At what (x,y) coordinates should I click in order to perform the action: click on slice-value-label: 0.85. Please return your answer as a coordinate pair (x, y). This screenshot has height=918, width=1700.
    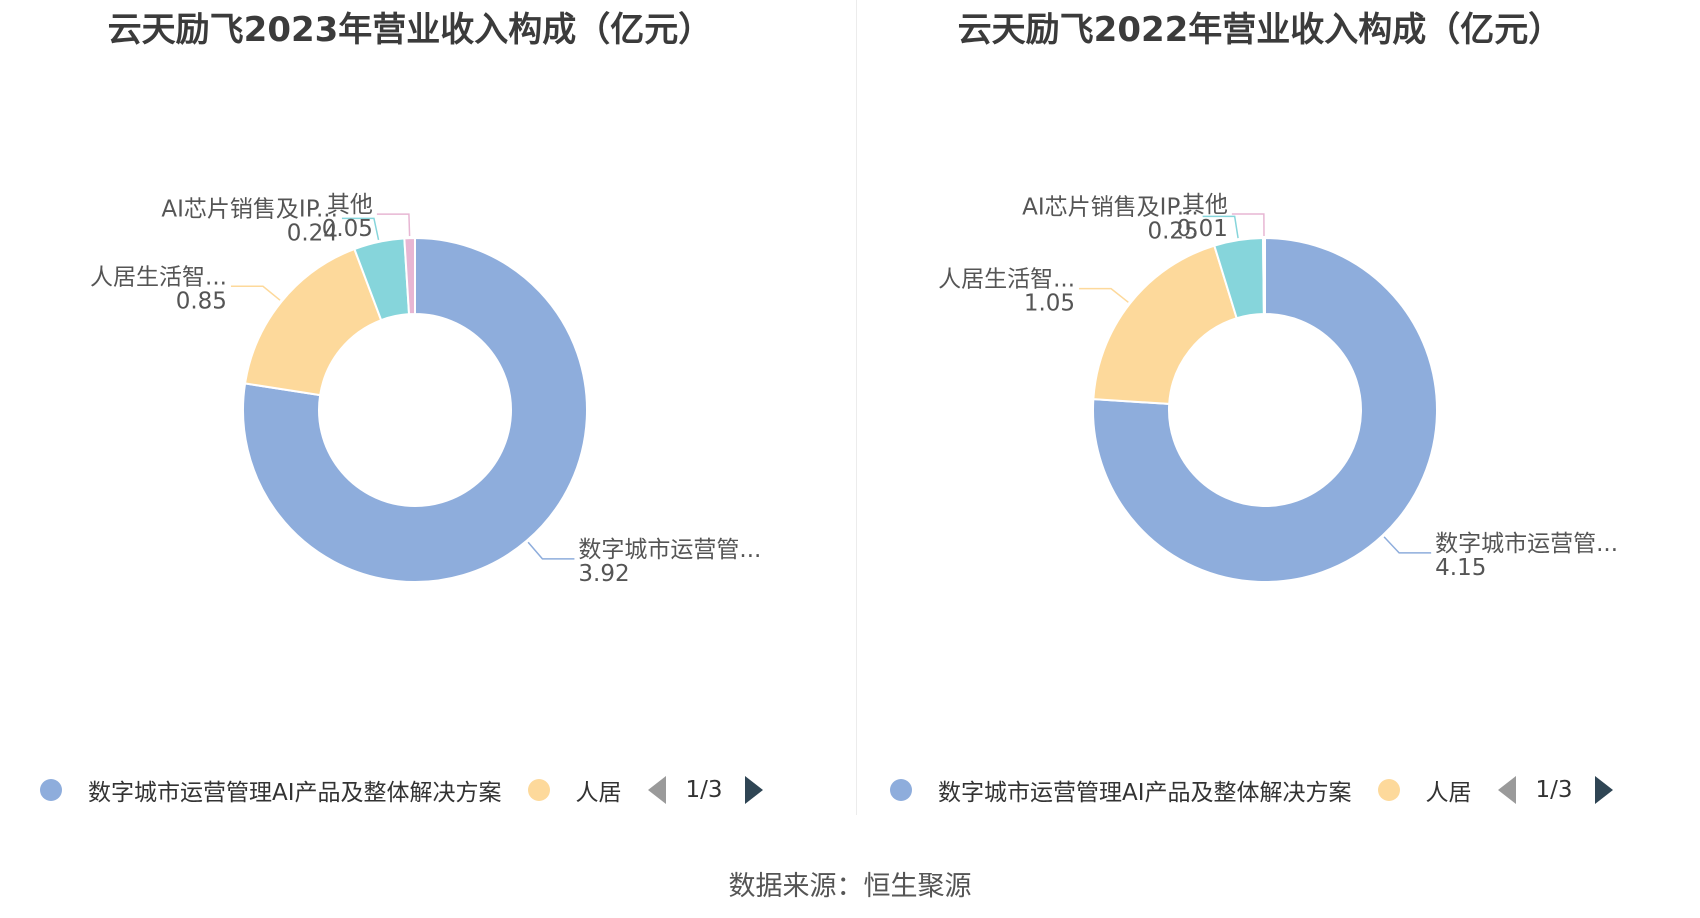
    Looking at the image, I should click on (201, 301).